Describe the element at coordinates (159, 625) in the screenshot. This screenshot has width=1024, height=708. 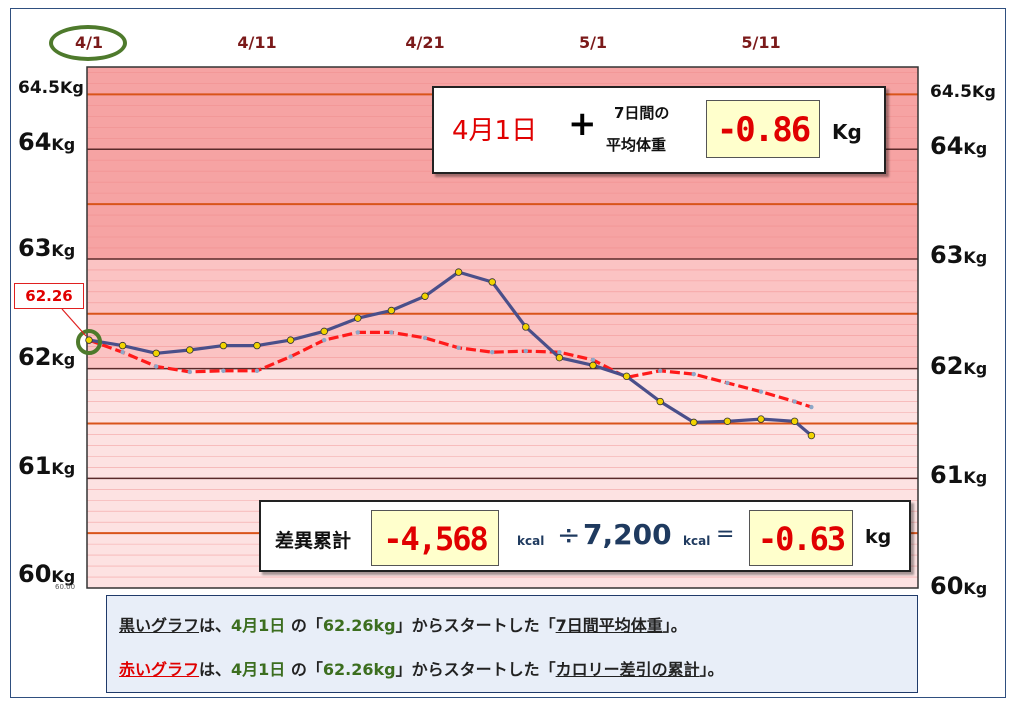
I see `legend-series-name: 黒いグラフ` at that location.